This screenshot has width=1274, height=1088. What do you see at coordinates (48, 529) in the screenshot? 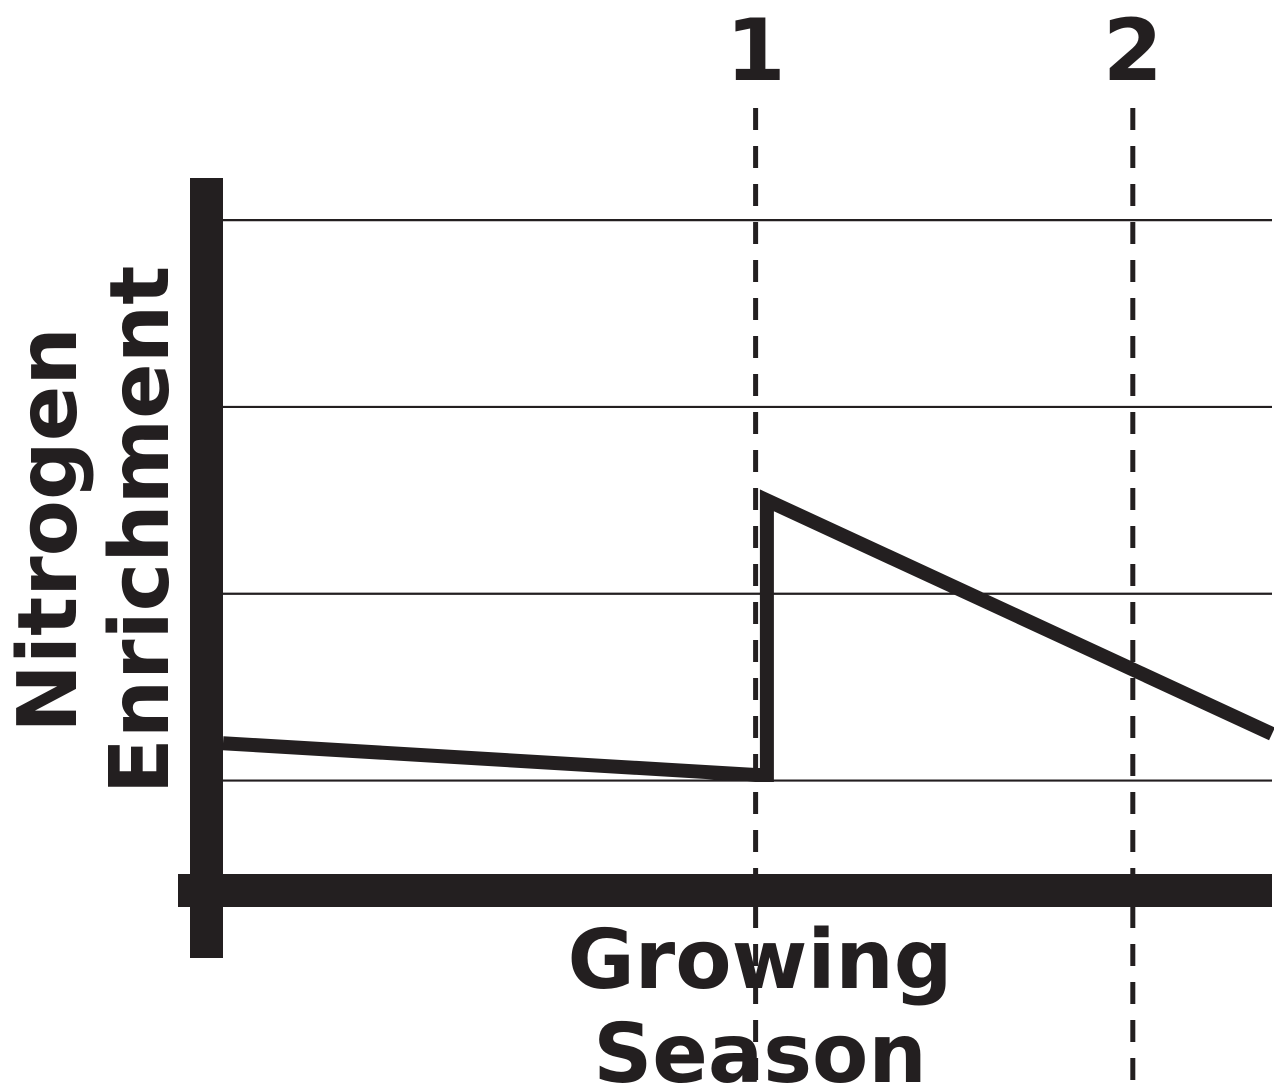
I see `y-axis-title-line-1: Nitrogen` at bounding box center [48, 529].